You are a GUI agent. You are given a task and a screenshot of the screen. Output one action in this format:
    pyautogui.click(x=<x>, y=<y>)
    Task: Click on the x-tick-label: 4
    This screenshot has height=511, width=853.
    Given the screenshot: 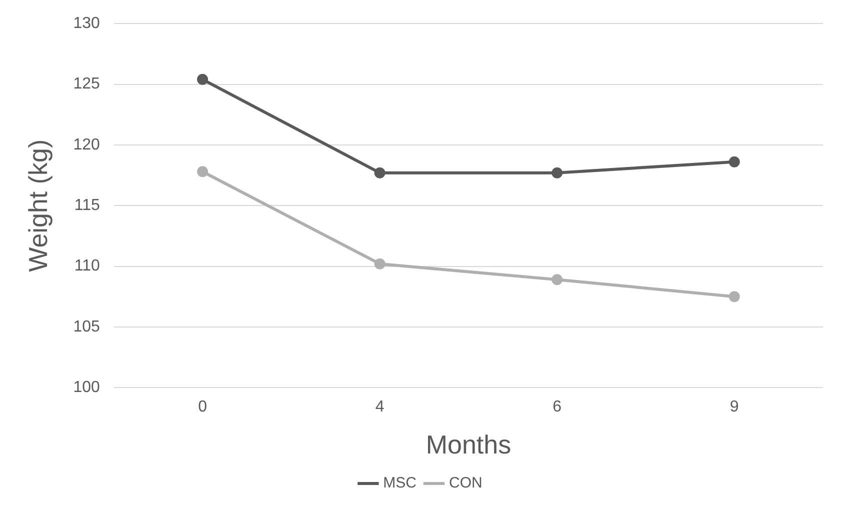 What is the action you would take?
    pyautogui.click(x=379, y=407)
    